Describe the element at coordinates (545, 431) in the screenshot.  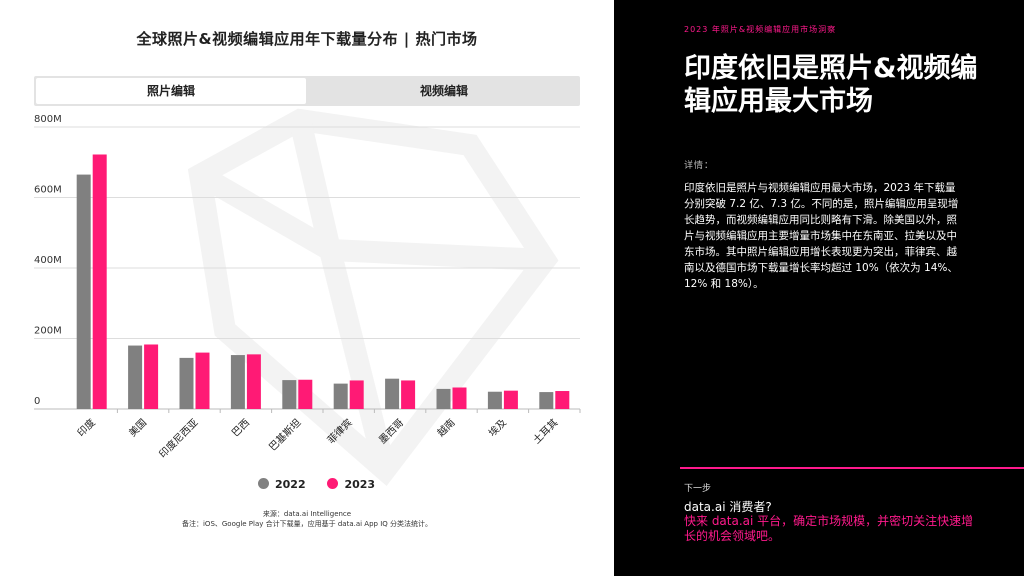
I see `x-tick-label: 土耳其` at that location.